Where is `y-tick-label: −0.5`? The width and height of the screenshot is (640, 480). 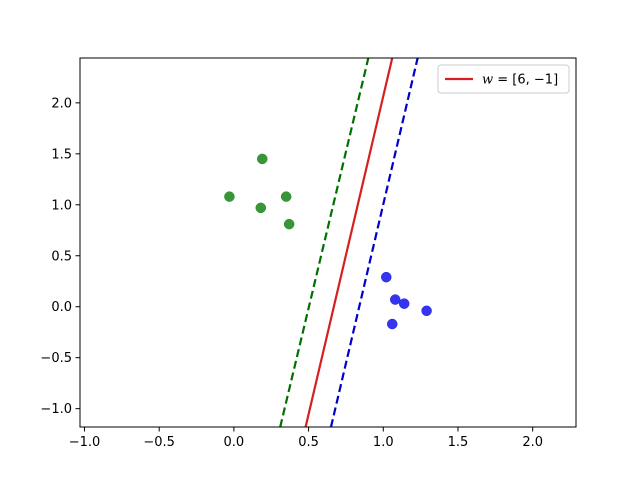
y-tick-label: −0.5 is located at coordinates (56, 358).